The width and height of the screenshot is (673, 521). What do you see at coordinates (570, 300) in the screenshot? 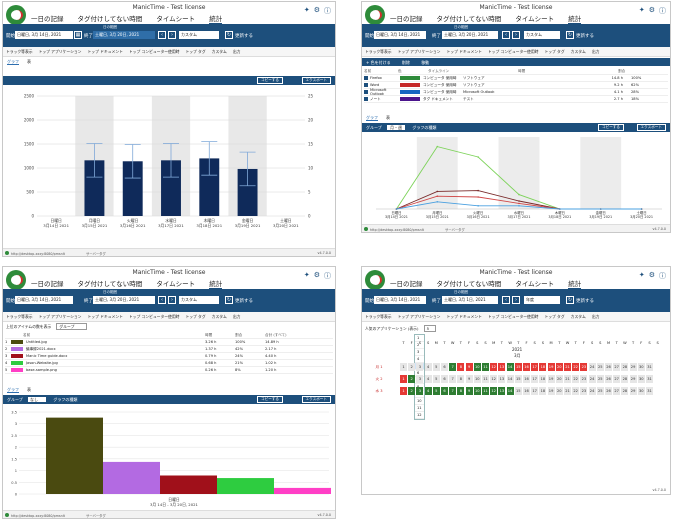
I see `refresh-icon: ↻` at bounding box center [570, 300].